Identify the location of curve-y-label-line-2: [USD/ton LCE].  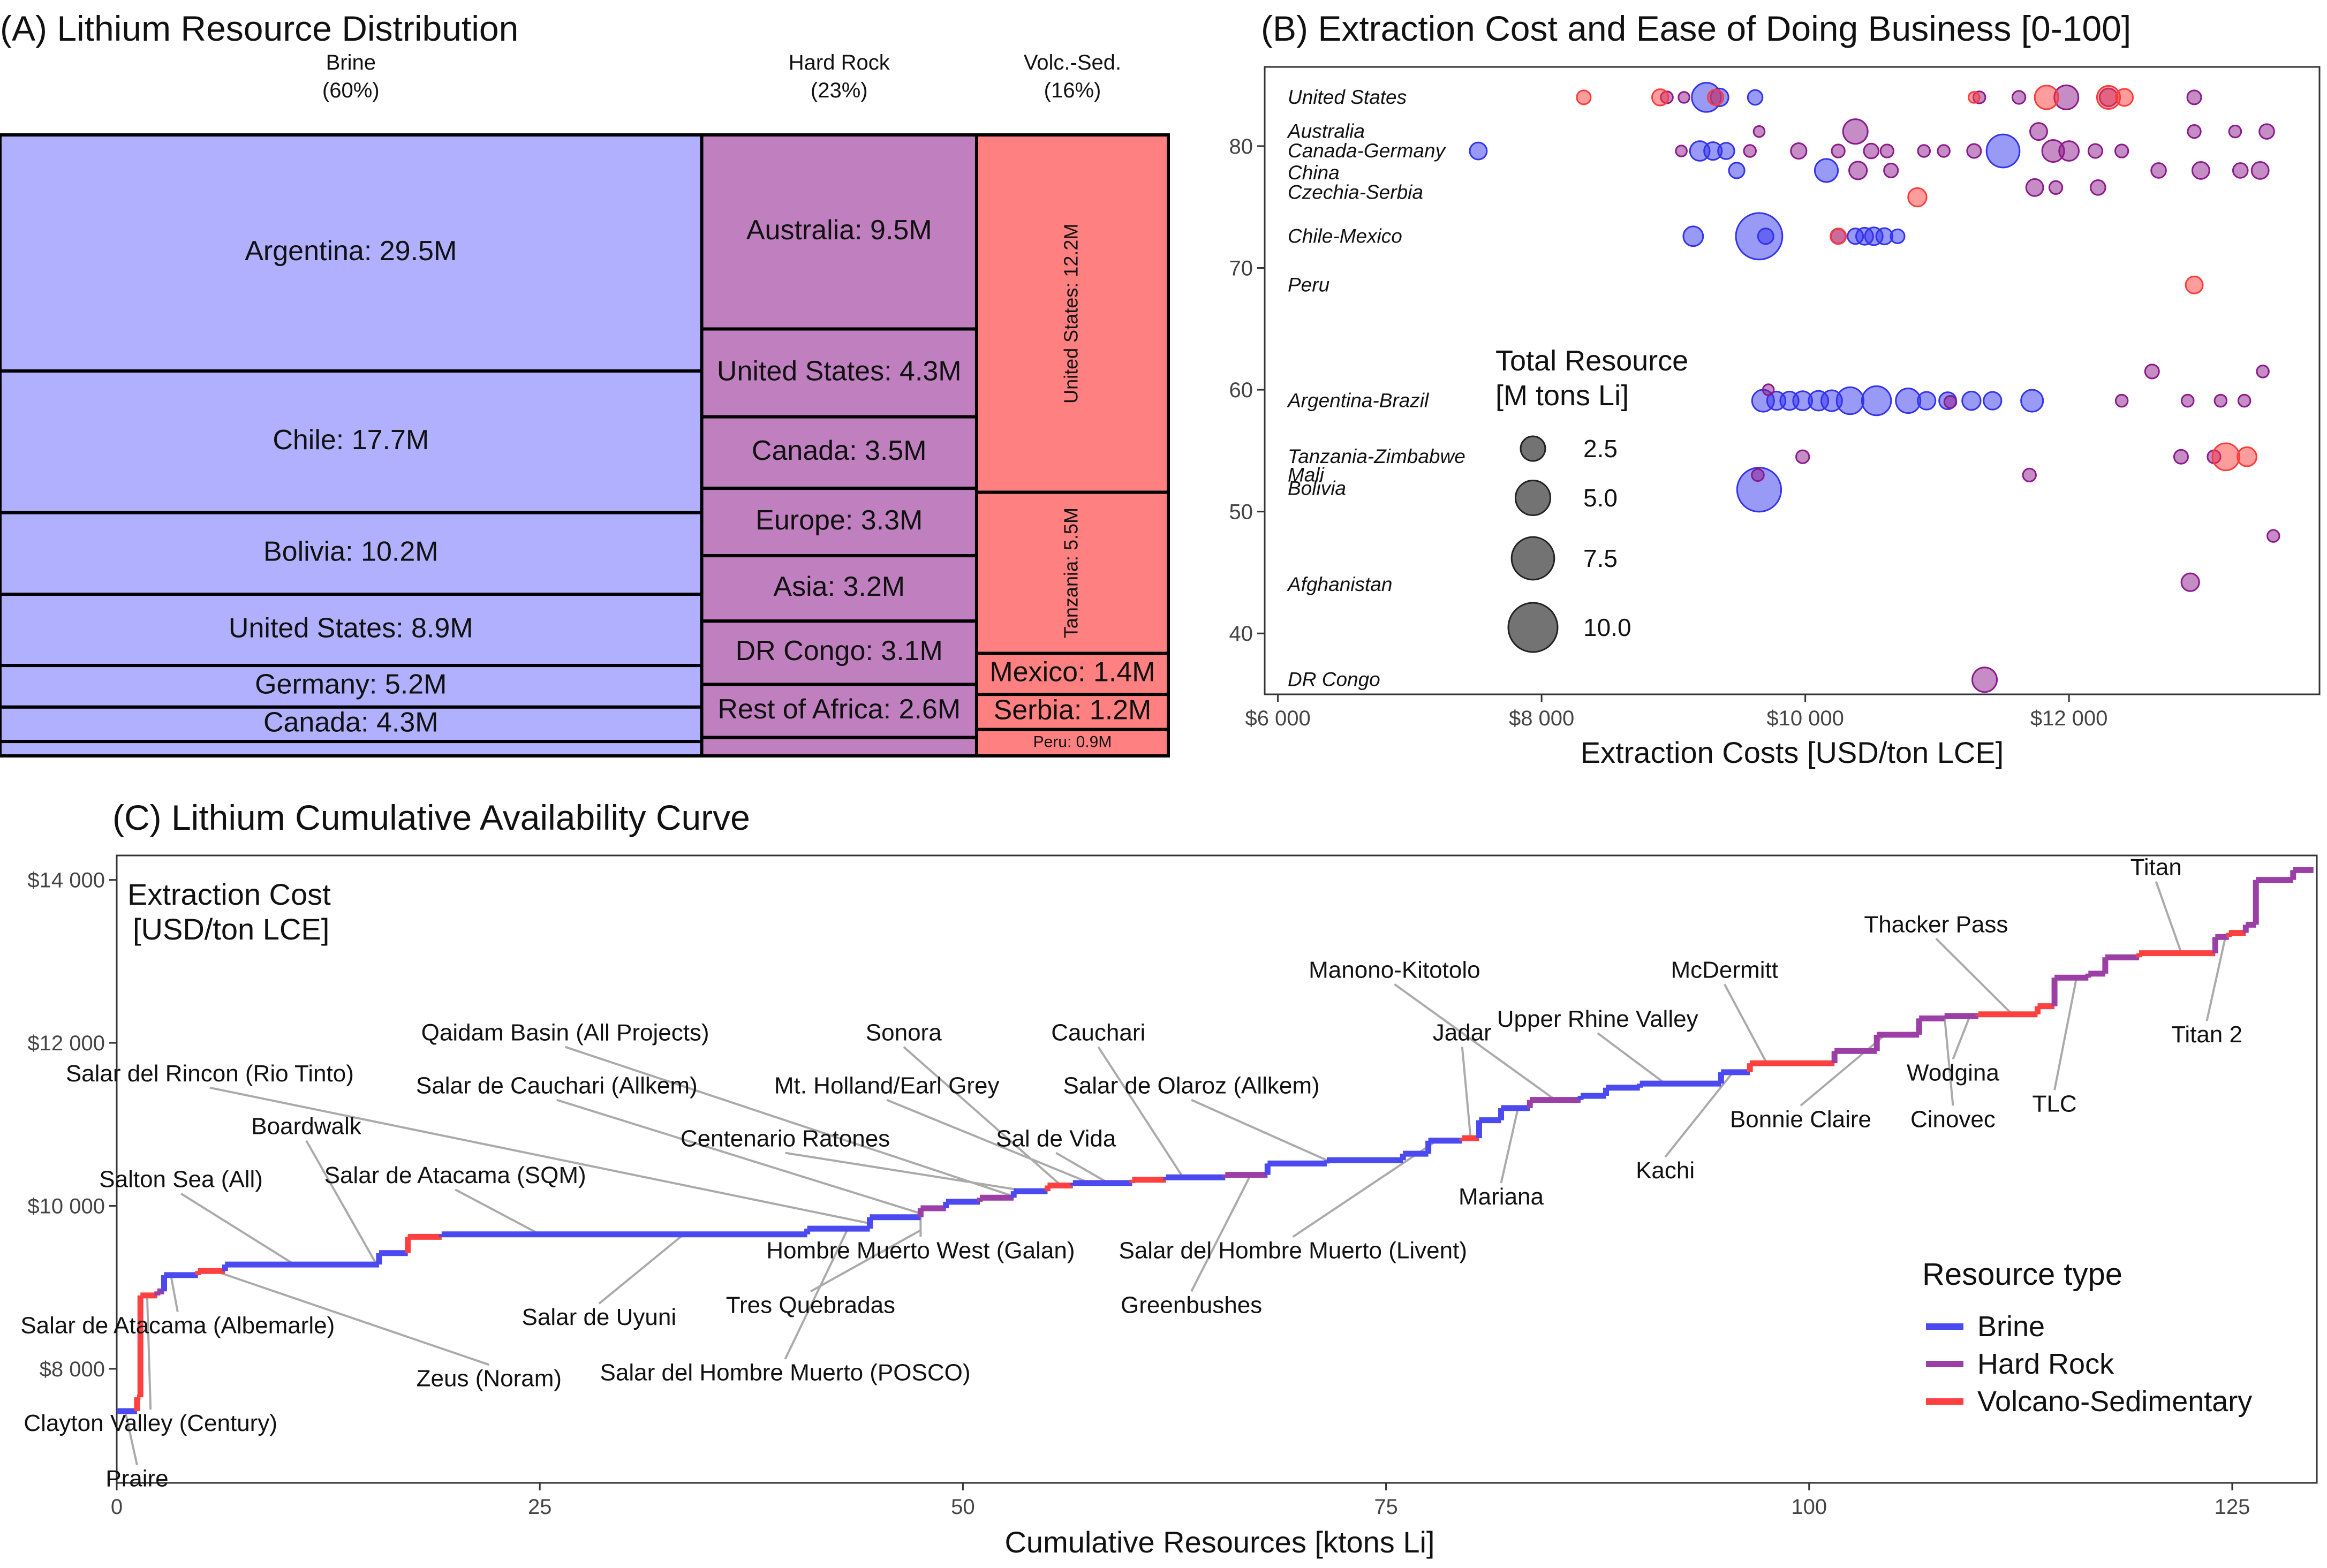
(231, 929).